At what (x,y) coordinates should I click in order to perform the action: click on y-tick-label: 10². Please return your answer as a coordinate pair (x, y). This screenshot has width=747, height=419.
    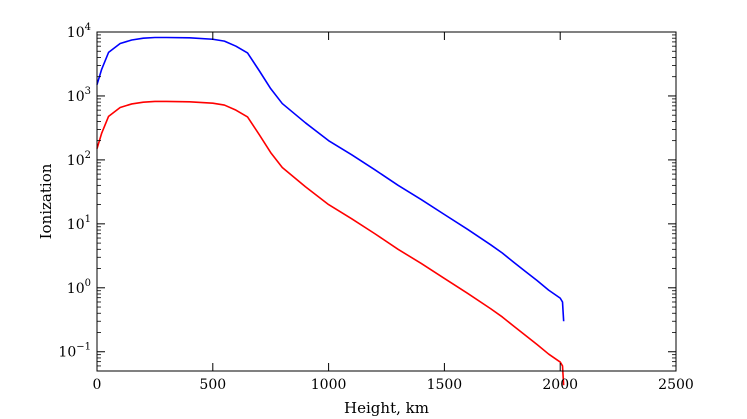
    Looking at the image, I should click on (79, 159).